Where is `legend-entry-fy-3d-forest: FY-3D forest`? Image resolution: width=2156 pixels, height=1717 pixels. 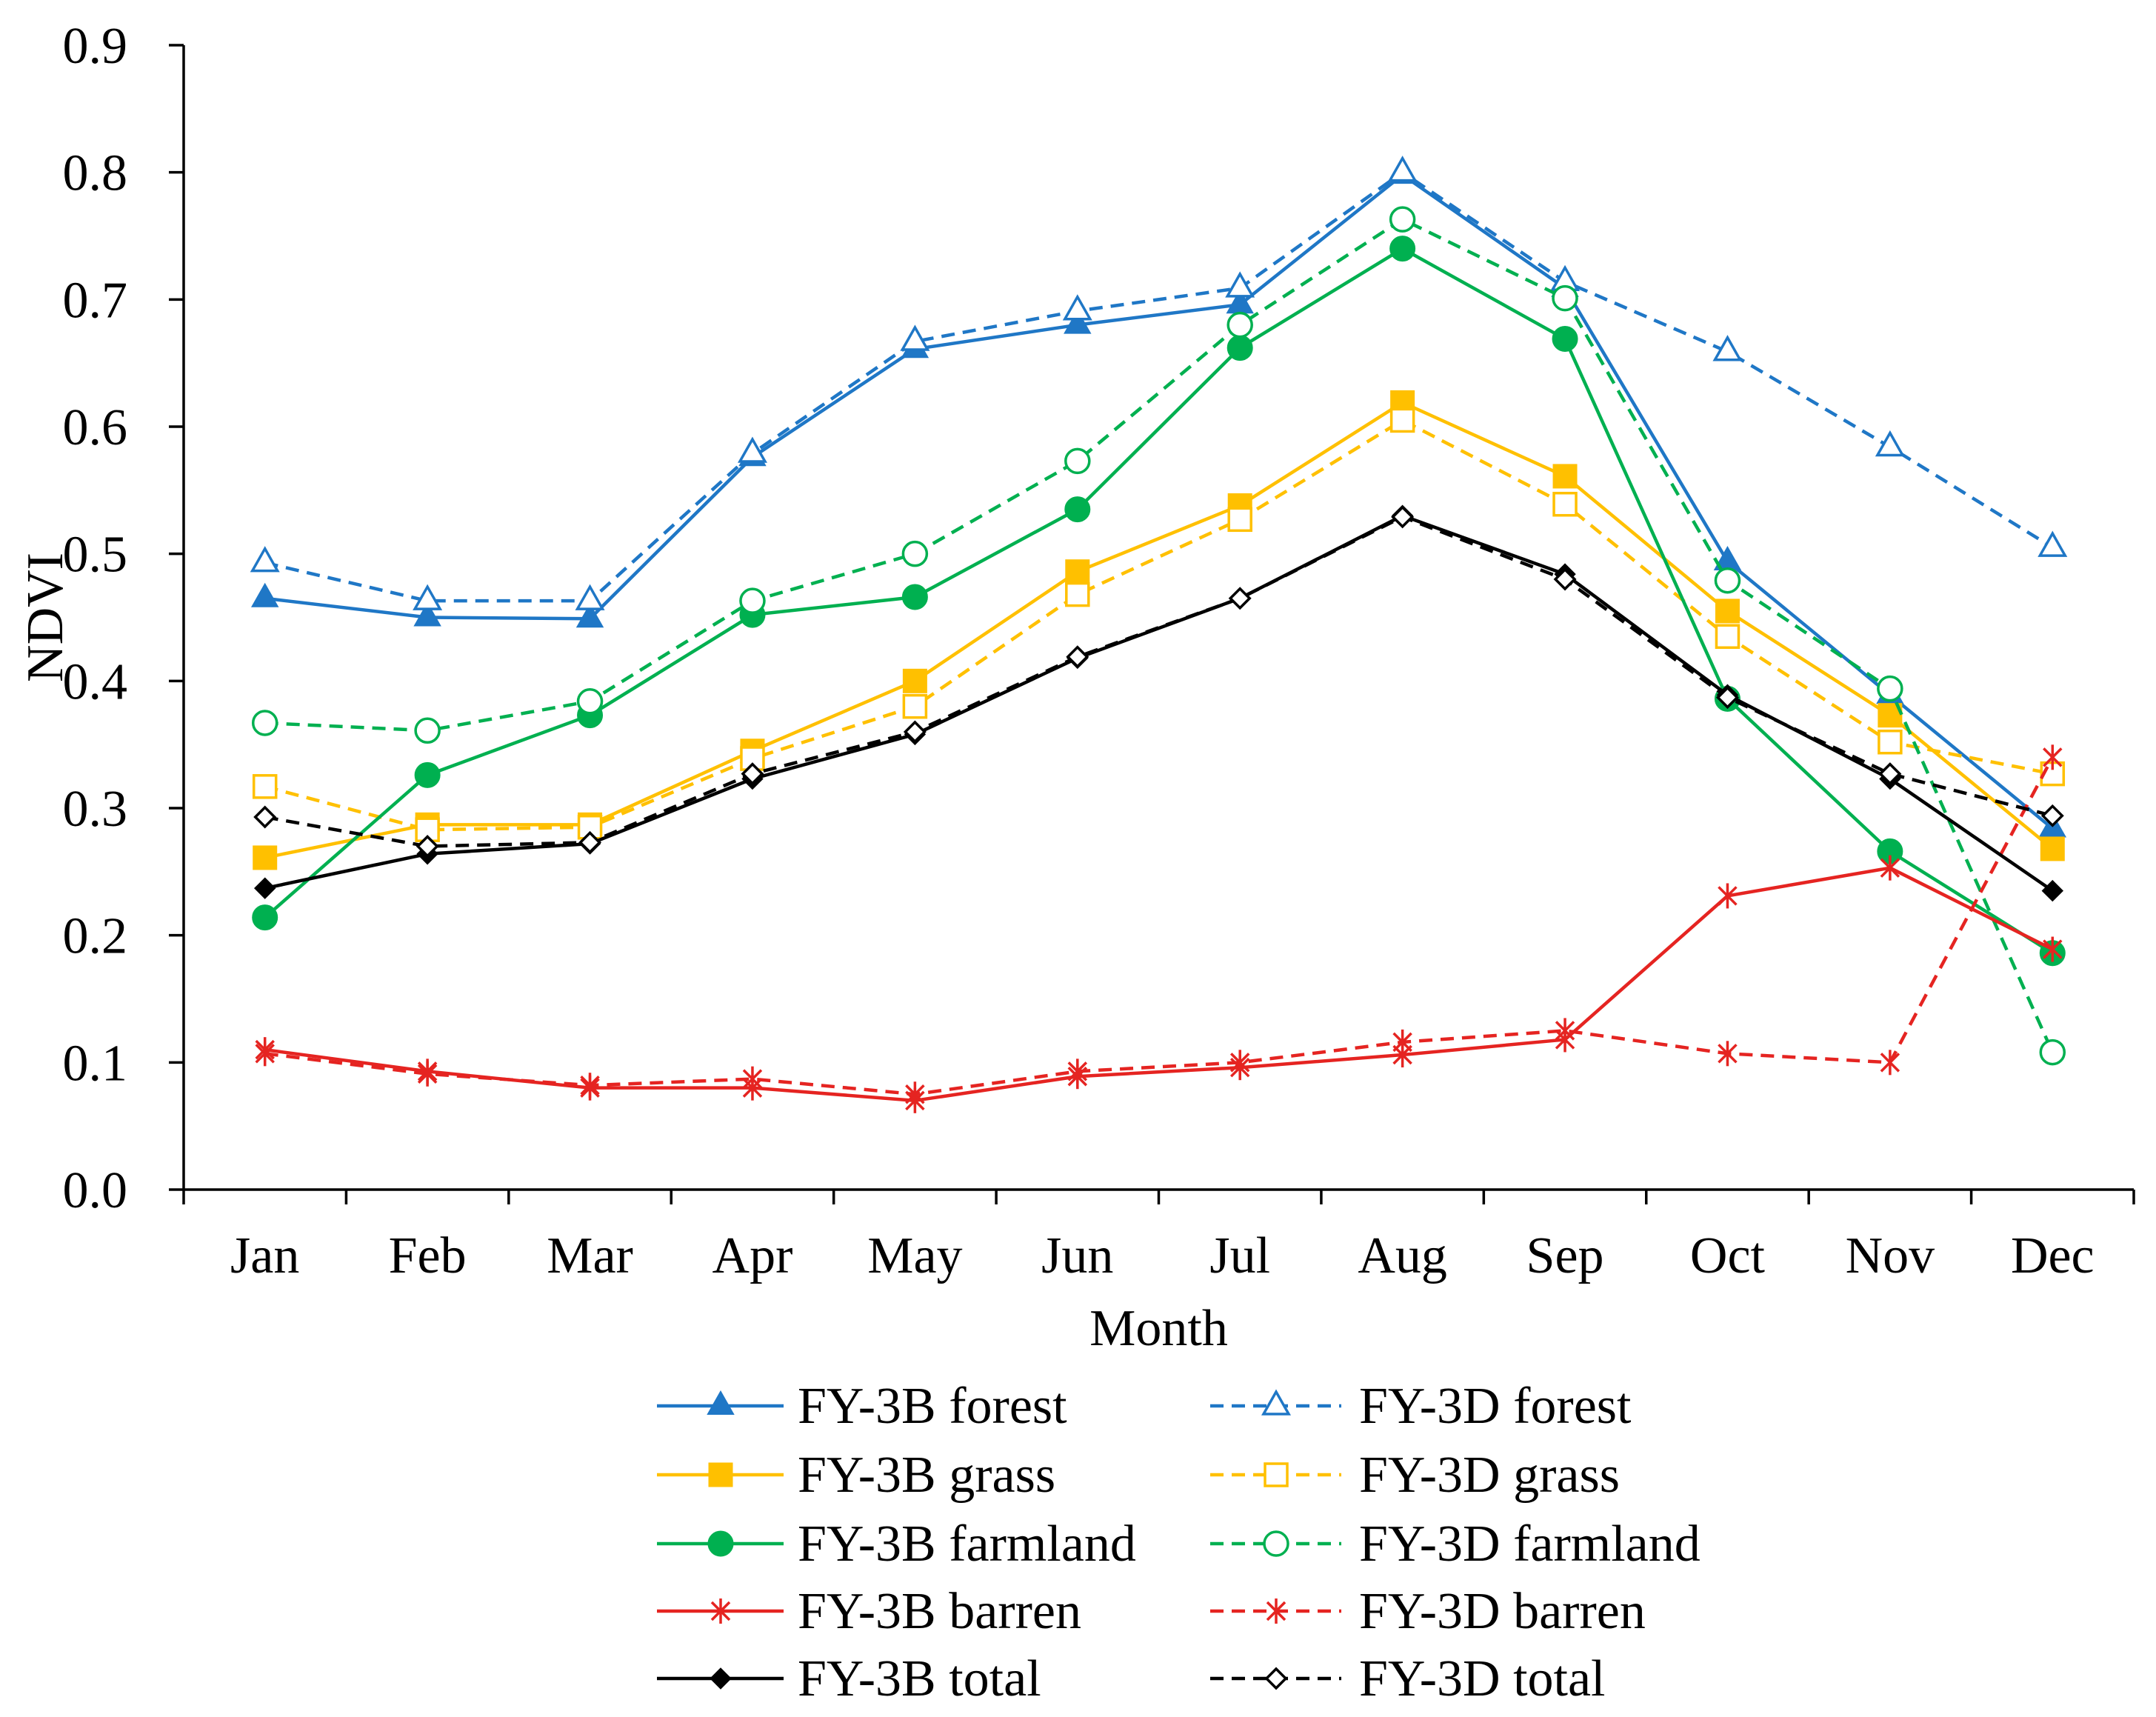
legend-entry-fy-3d-forest: FY-3D forest is located at coordinates (1421, 1407).